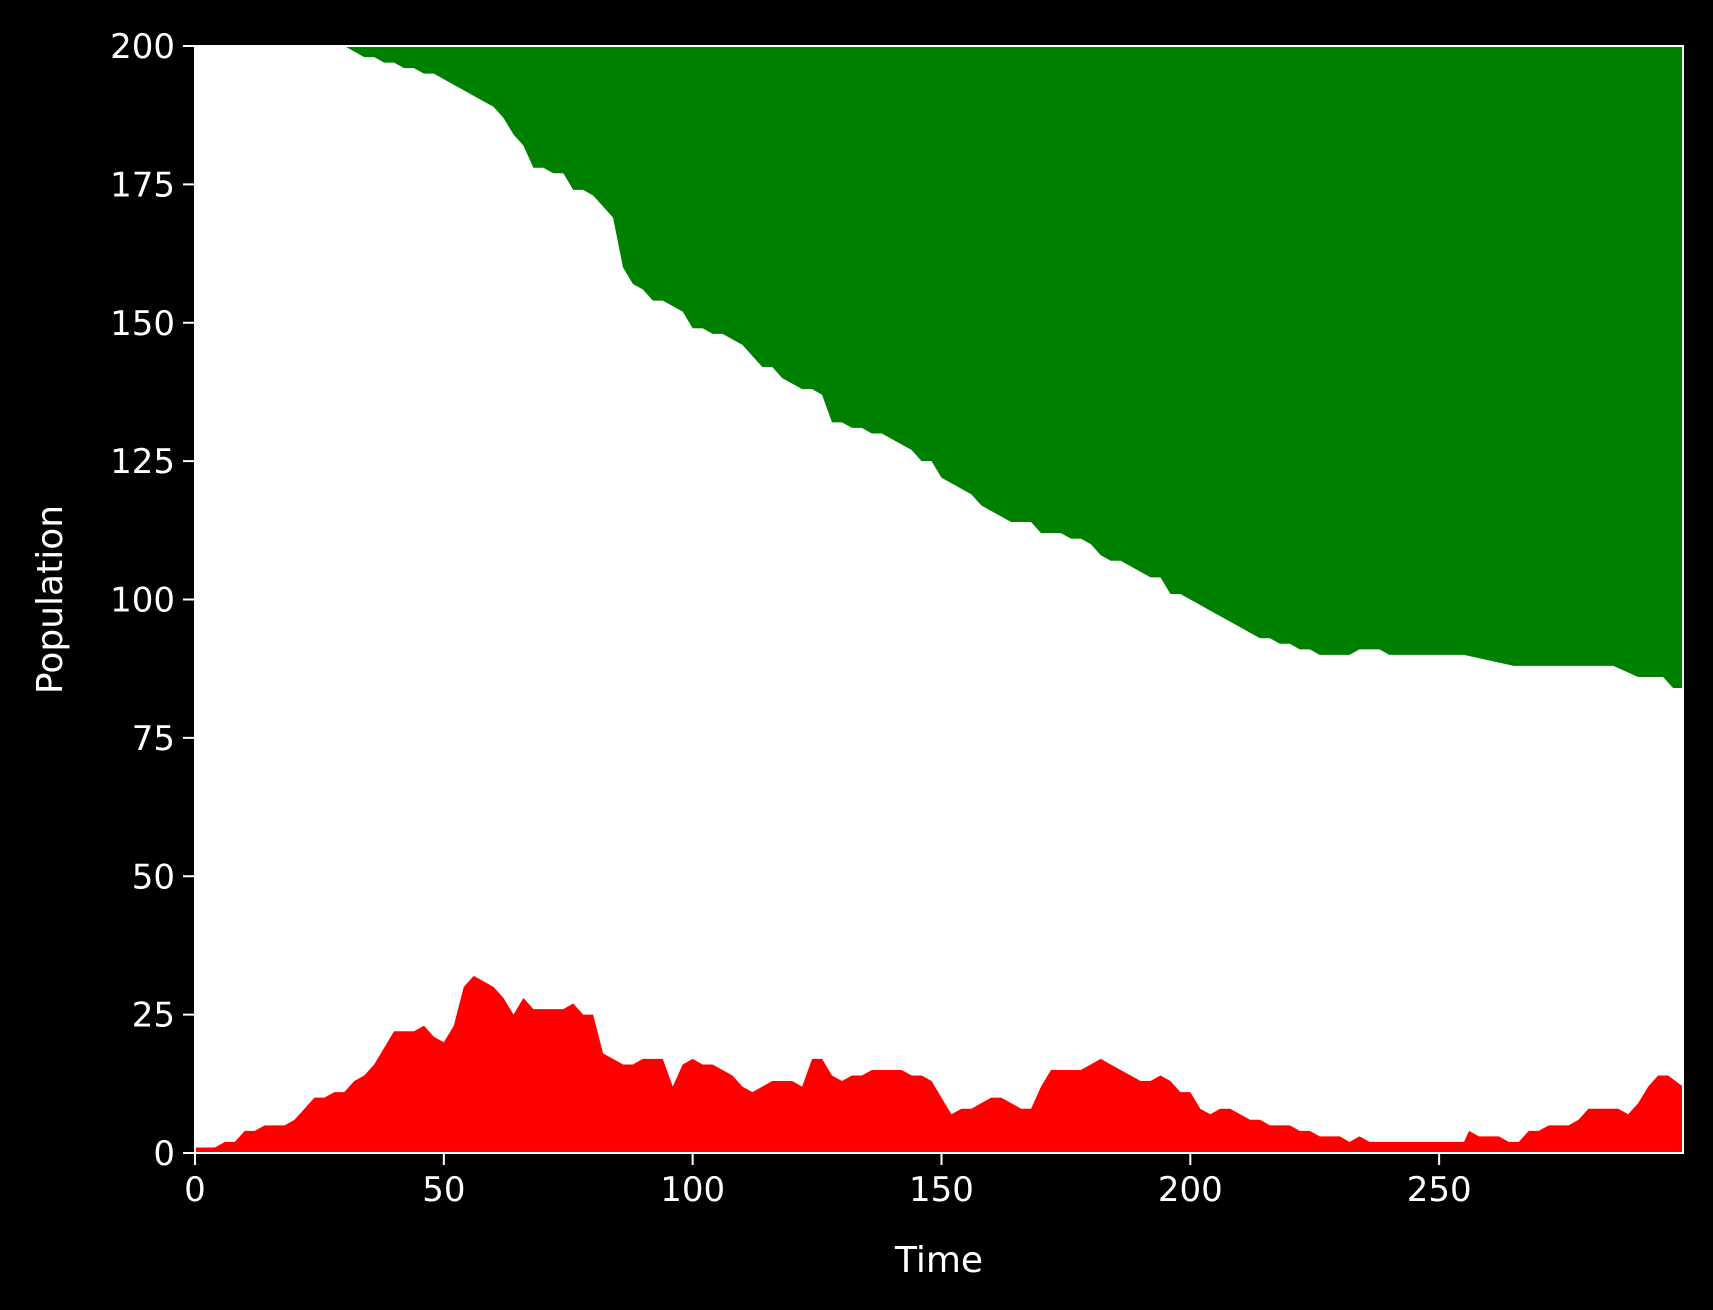 The image size is (1713, 1310). What do you see at coordinates (142, 185) in the screenshot?
I see `y-tick-label: 175` at bounding box center [142, 185].